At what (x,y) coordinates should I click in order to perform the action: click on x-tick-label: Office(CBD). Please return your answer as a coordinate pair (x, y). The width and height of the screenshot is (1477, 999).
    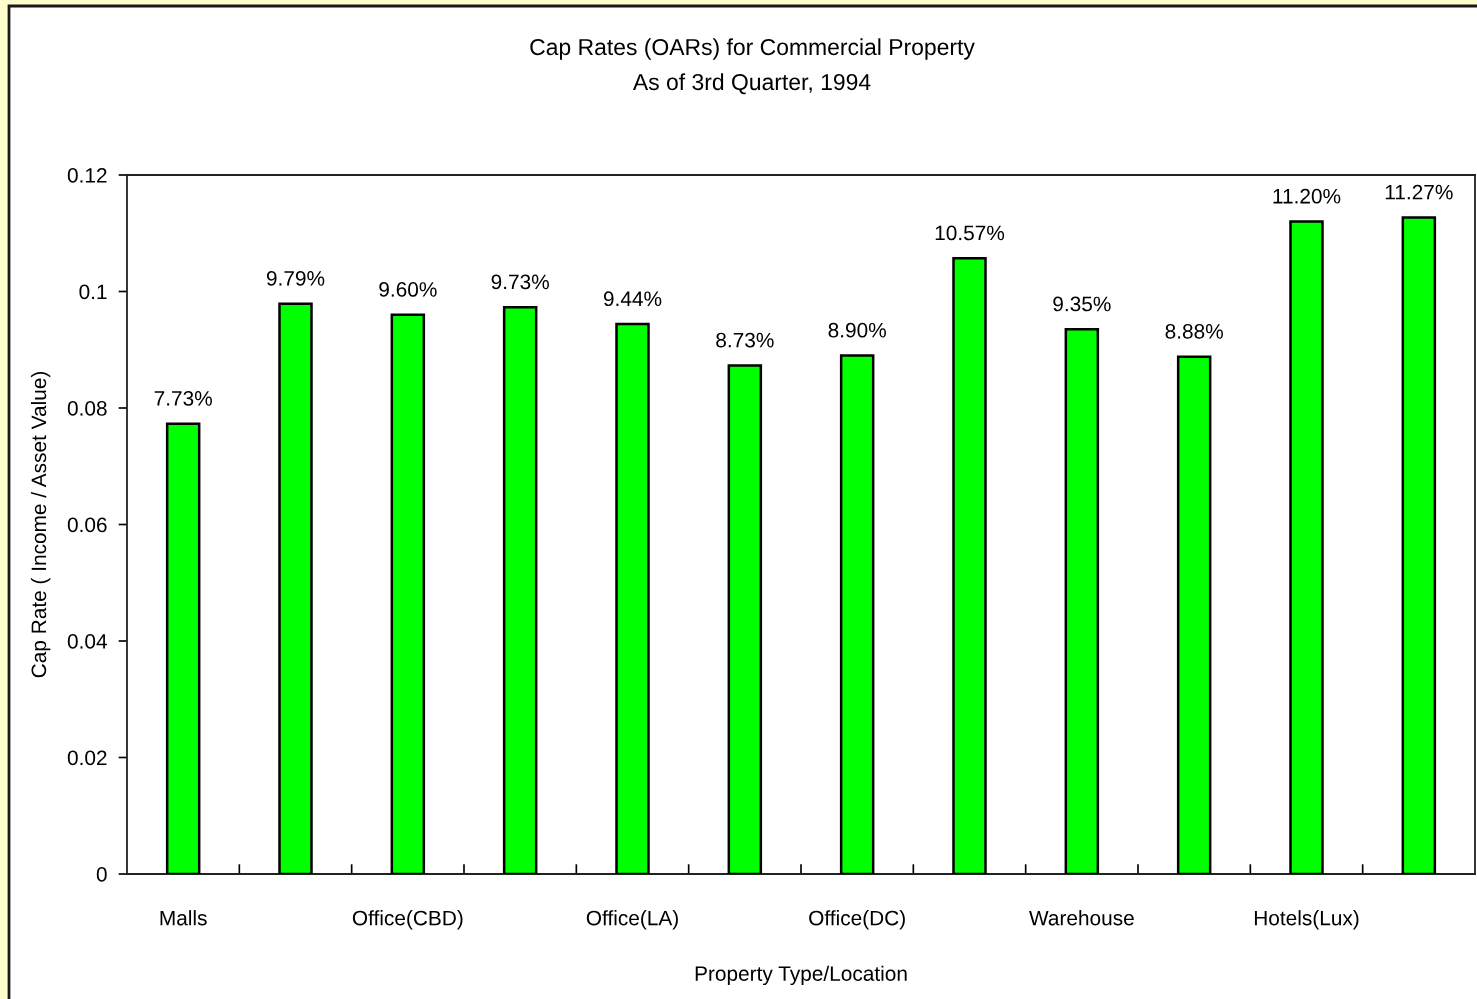
    Looking at the image, I should click on (407, 920).